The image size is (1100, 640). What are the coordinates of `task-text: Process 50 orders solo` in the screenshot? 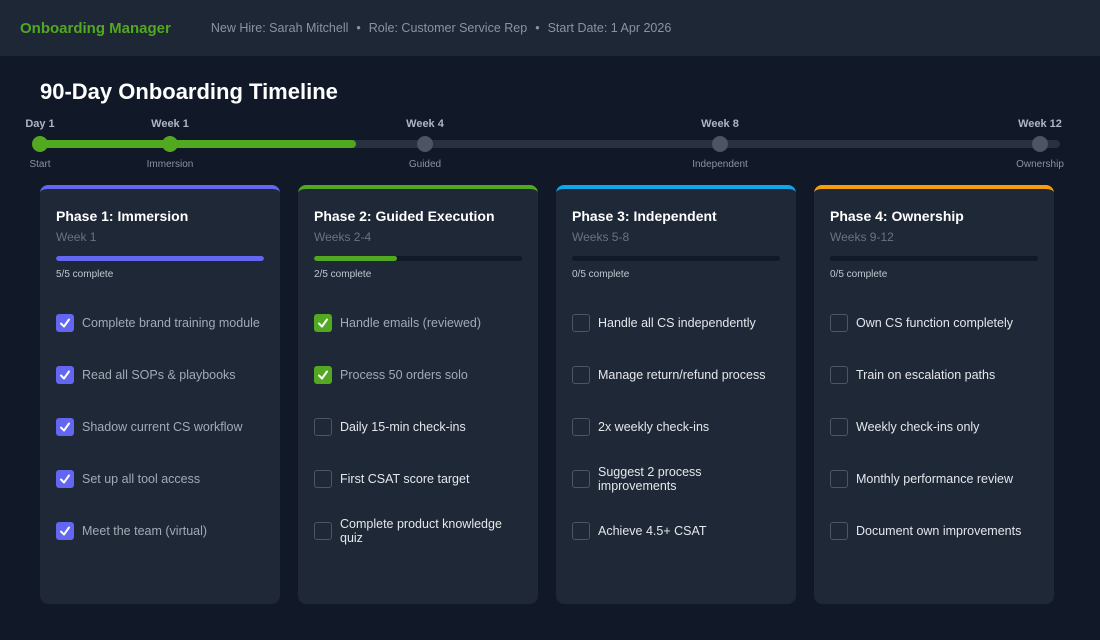 It's located at (404, 375).